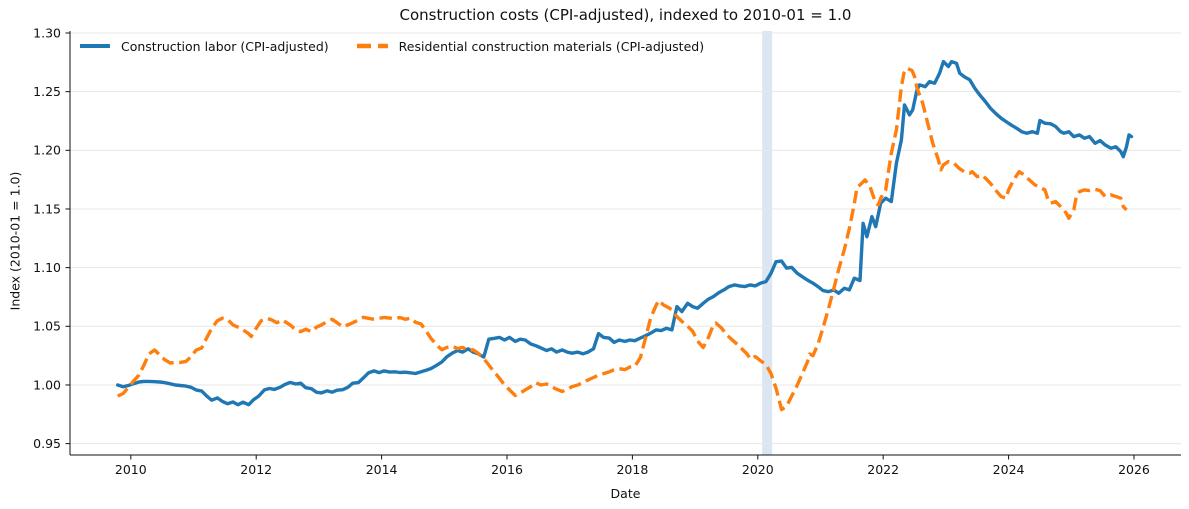  What do you see at coordinates (47, 384) in the screenshot?
I see `y-tick-label: 1.00` at bounding box center [47, 384].